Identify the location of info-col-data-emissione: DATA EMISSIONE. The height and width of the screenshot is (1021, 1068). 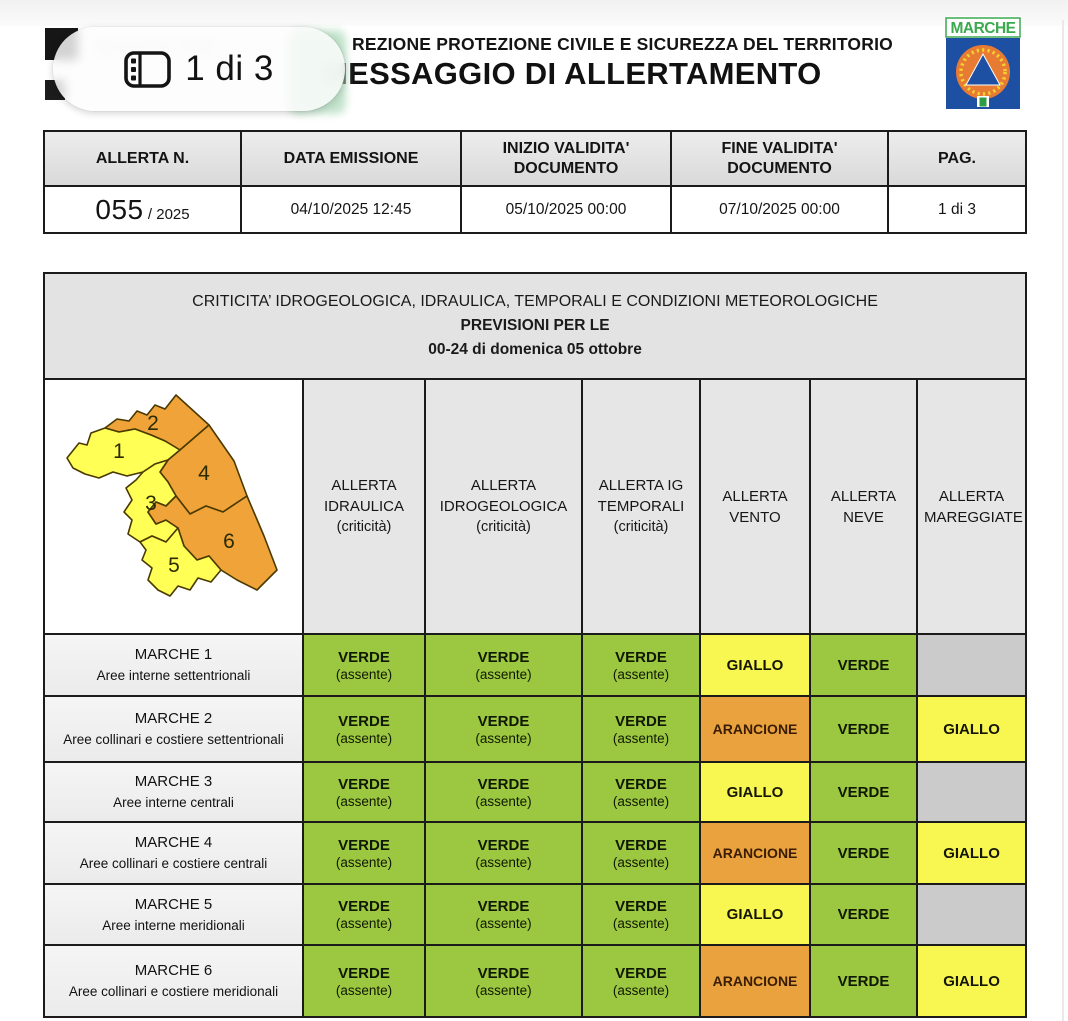
(351, 158).